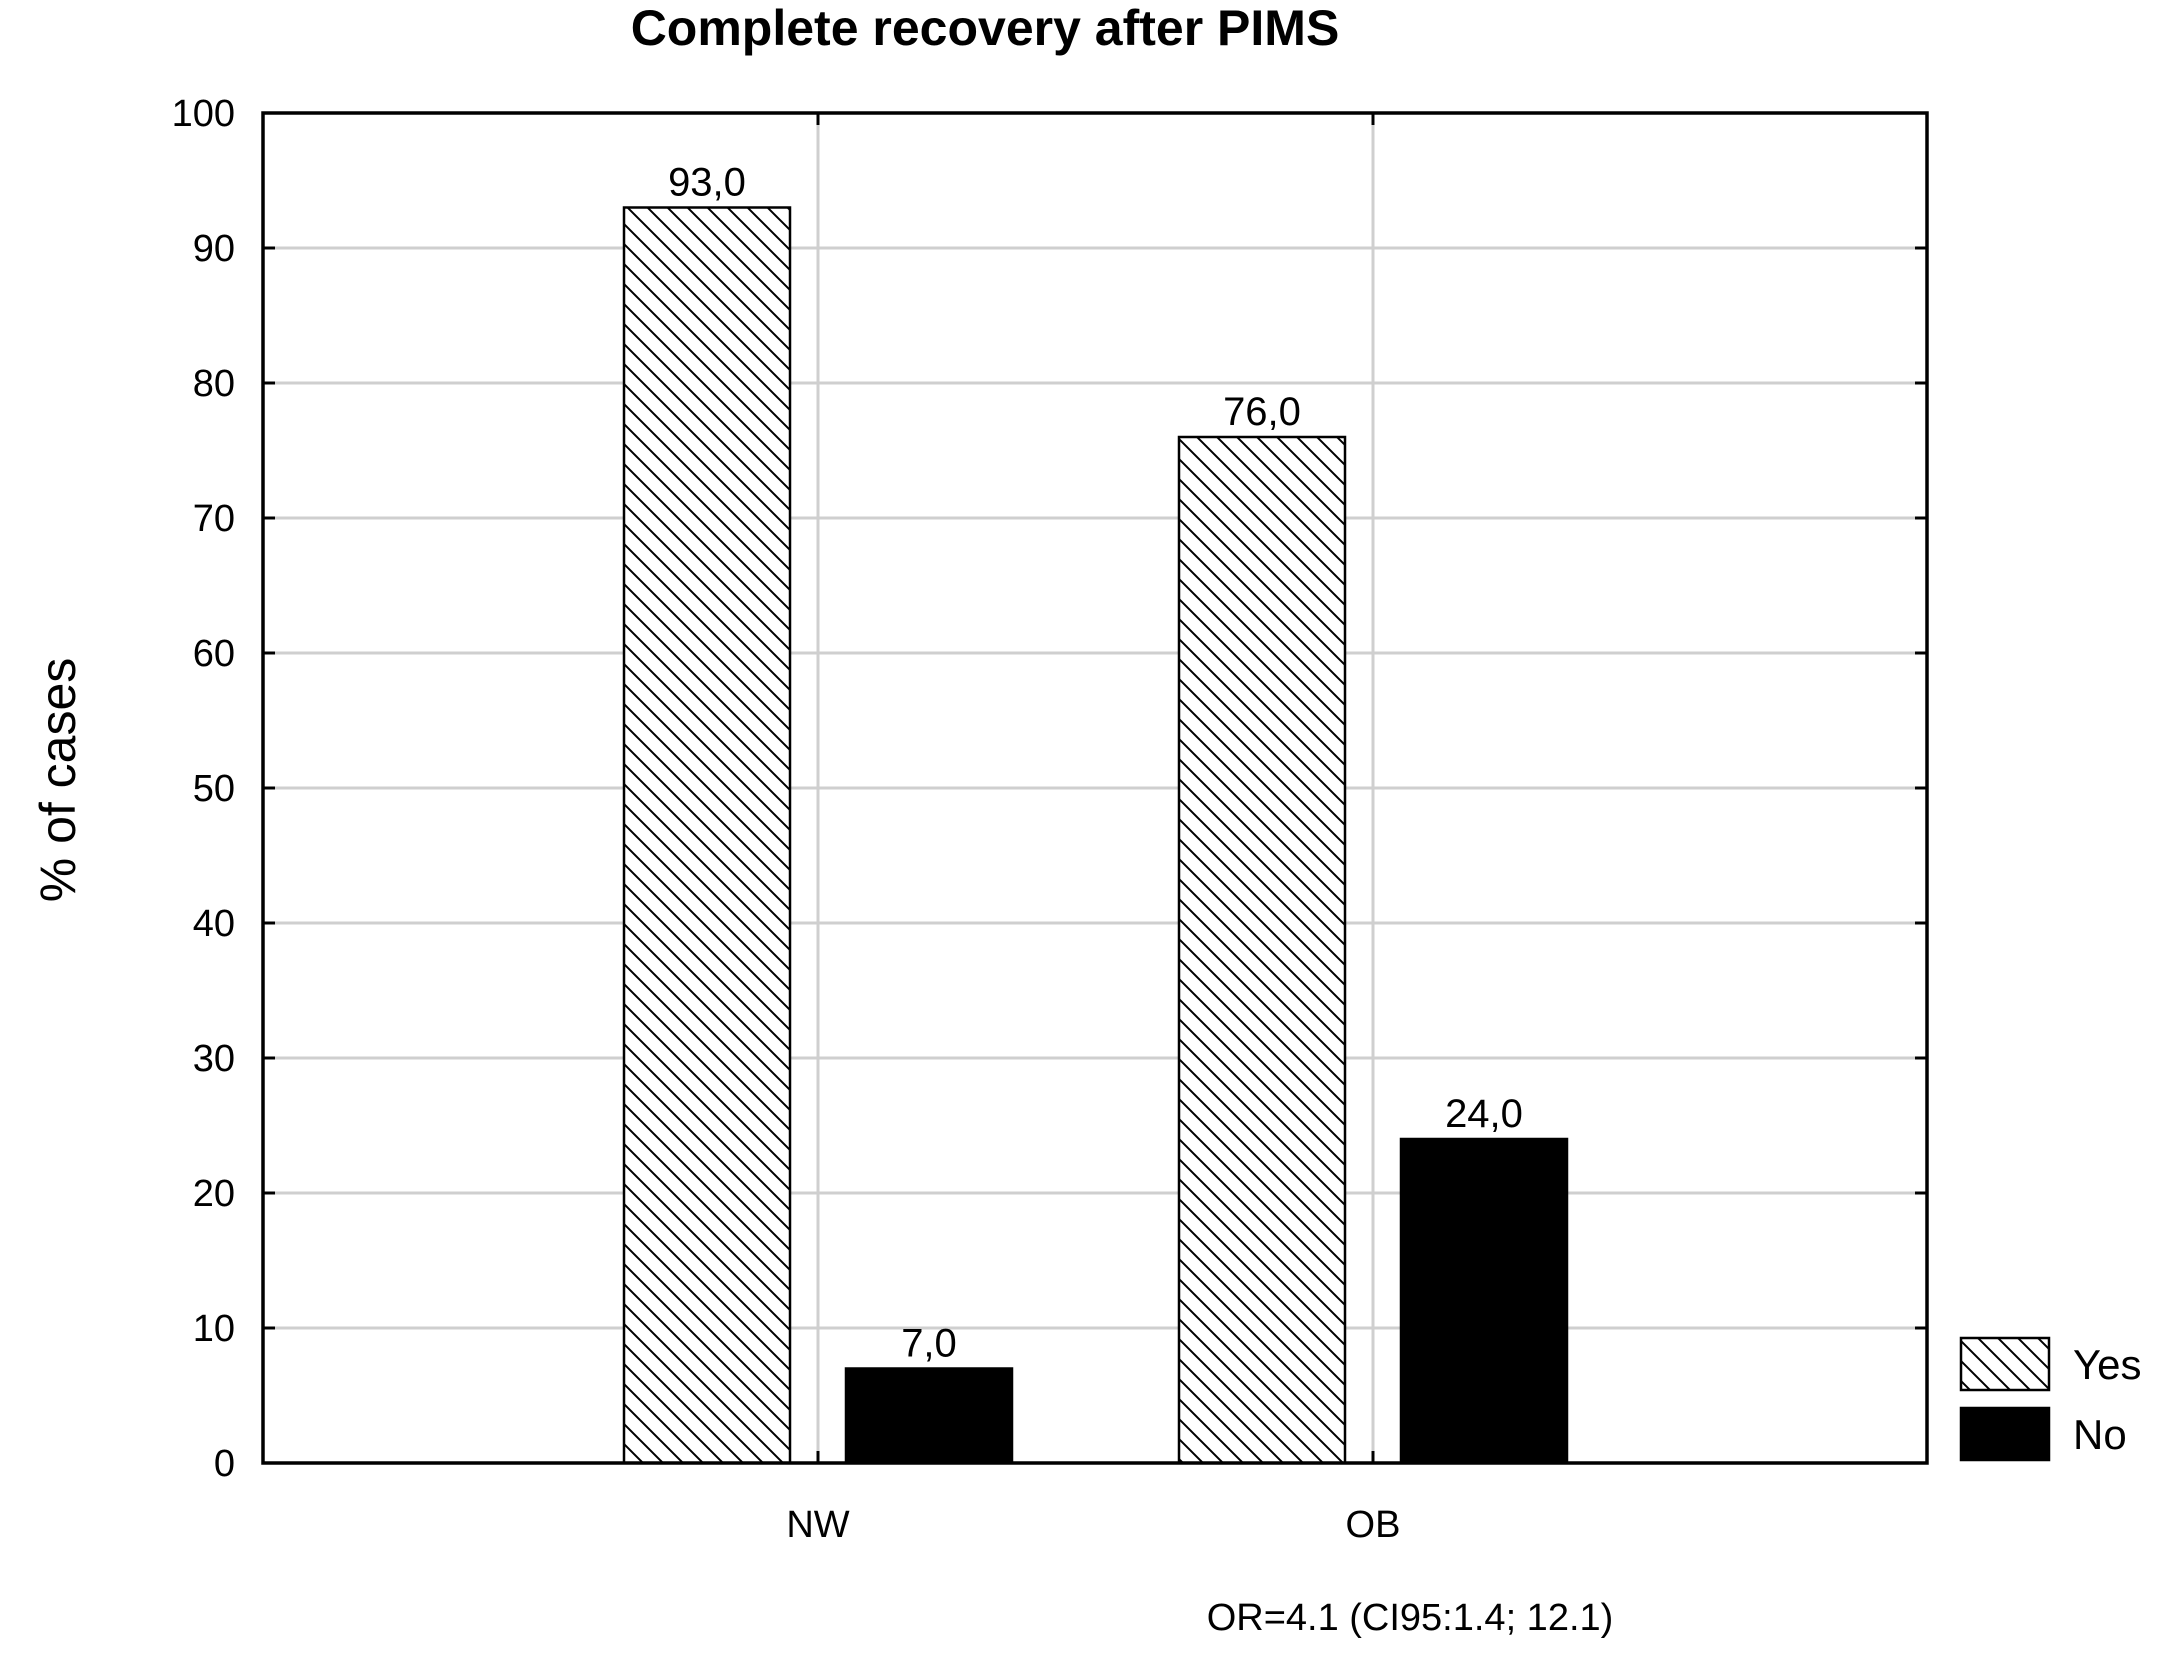 The width and height of the screenshot is (2175, 1655). I want to click on legend-swatch-no, so click(2005, 1434).